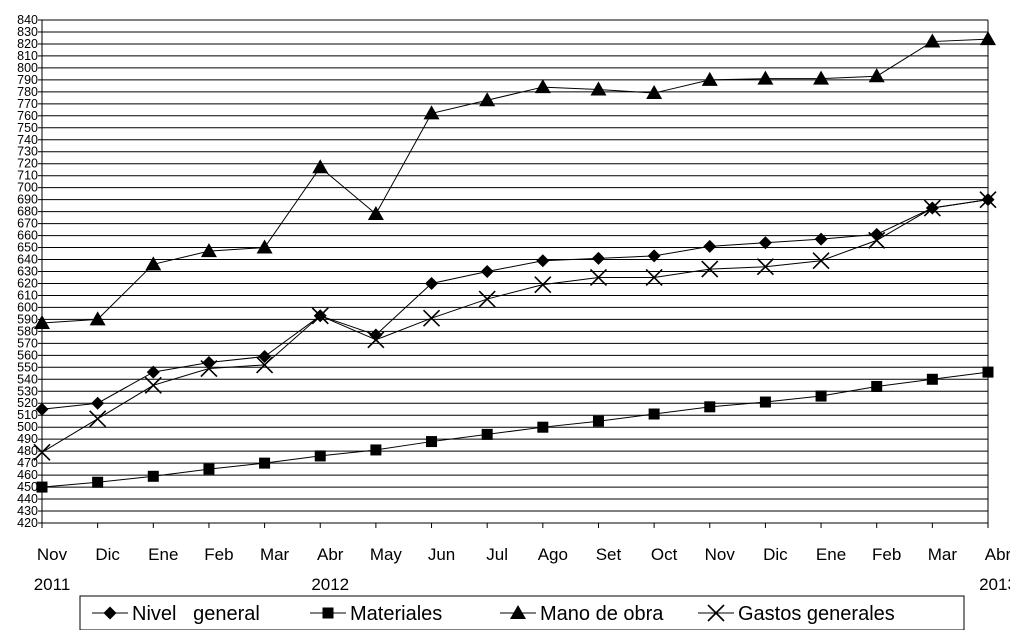 The width and height of the screenshot is (1010, 630). I want to click on y-tick-label: 490, so click(27, 439).